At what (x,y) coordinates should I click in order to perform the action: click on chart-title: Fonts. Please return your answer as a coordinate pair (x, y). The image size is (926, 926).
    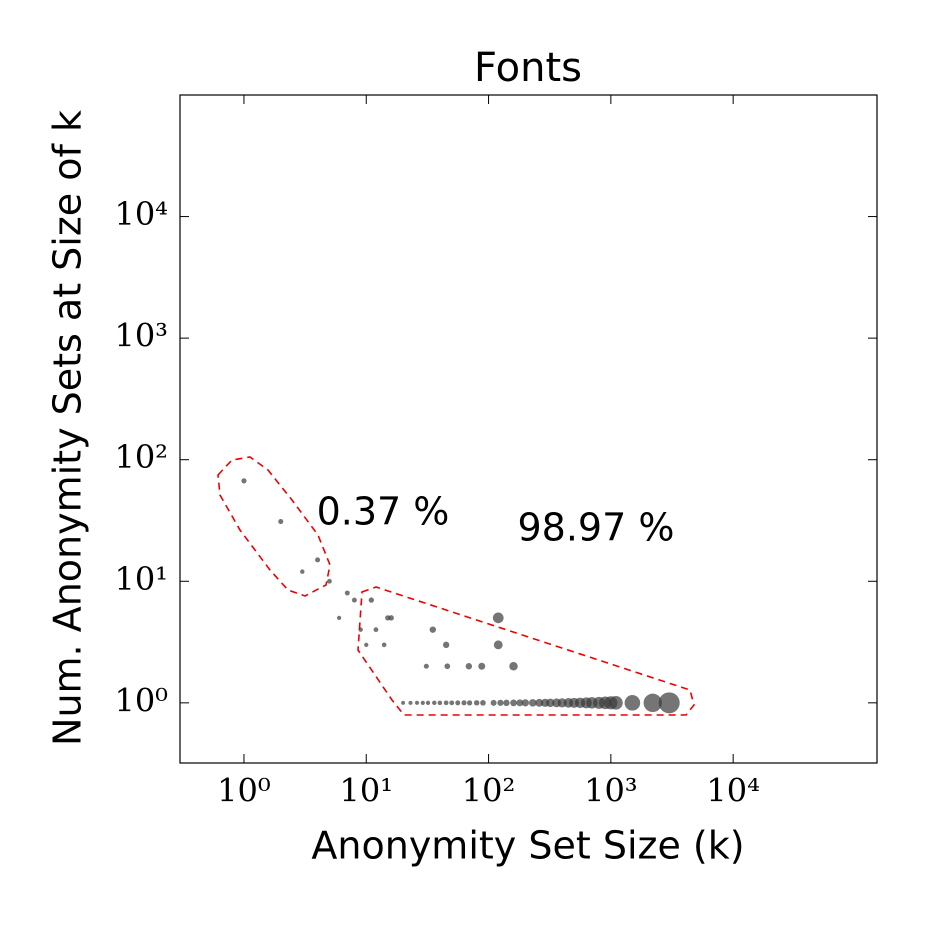
    Looking at the image, I should click on (528, 68).